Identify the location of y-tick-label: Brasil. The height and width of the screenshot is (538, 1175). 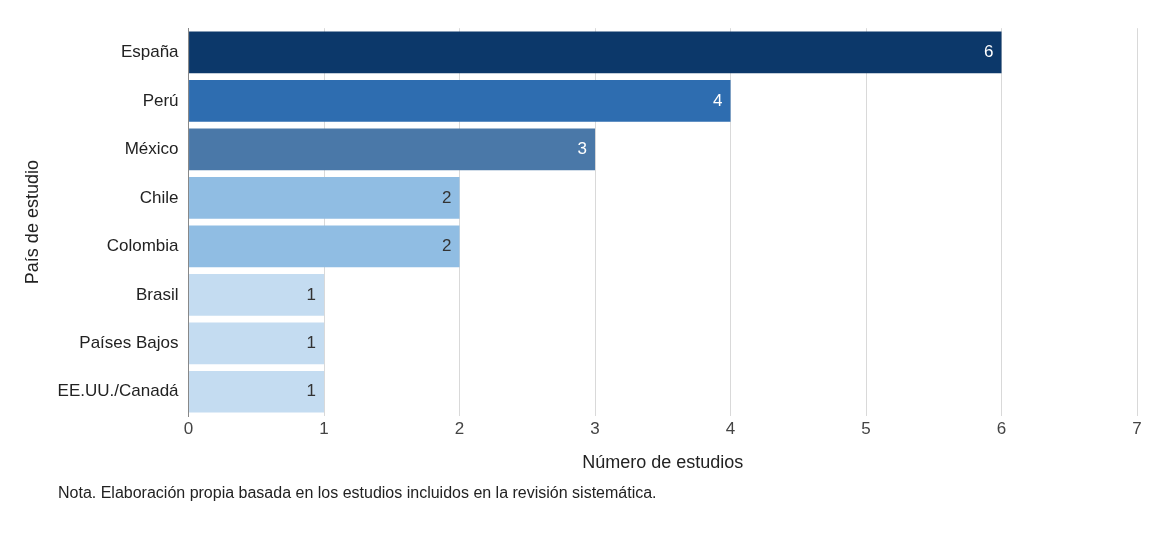
(157, 294).